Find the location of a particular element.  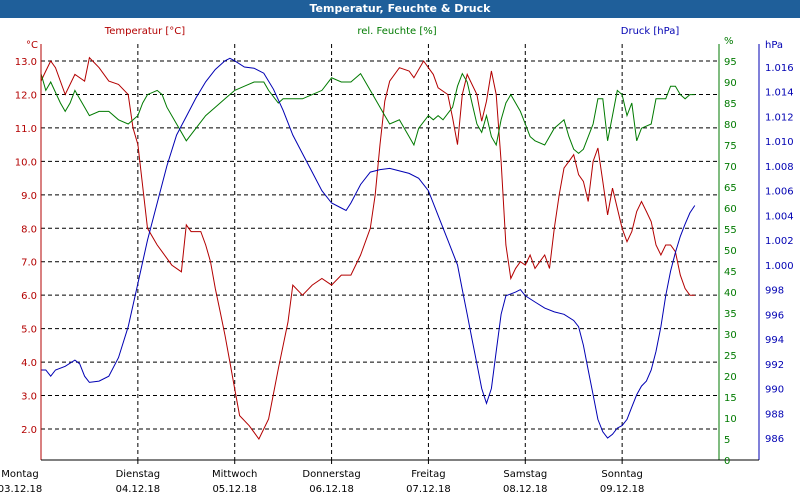

pressure-tick-label: 1.012 is located at coordinates (779, 117).